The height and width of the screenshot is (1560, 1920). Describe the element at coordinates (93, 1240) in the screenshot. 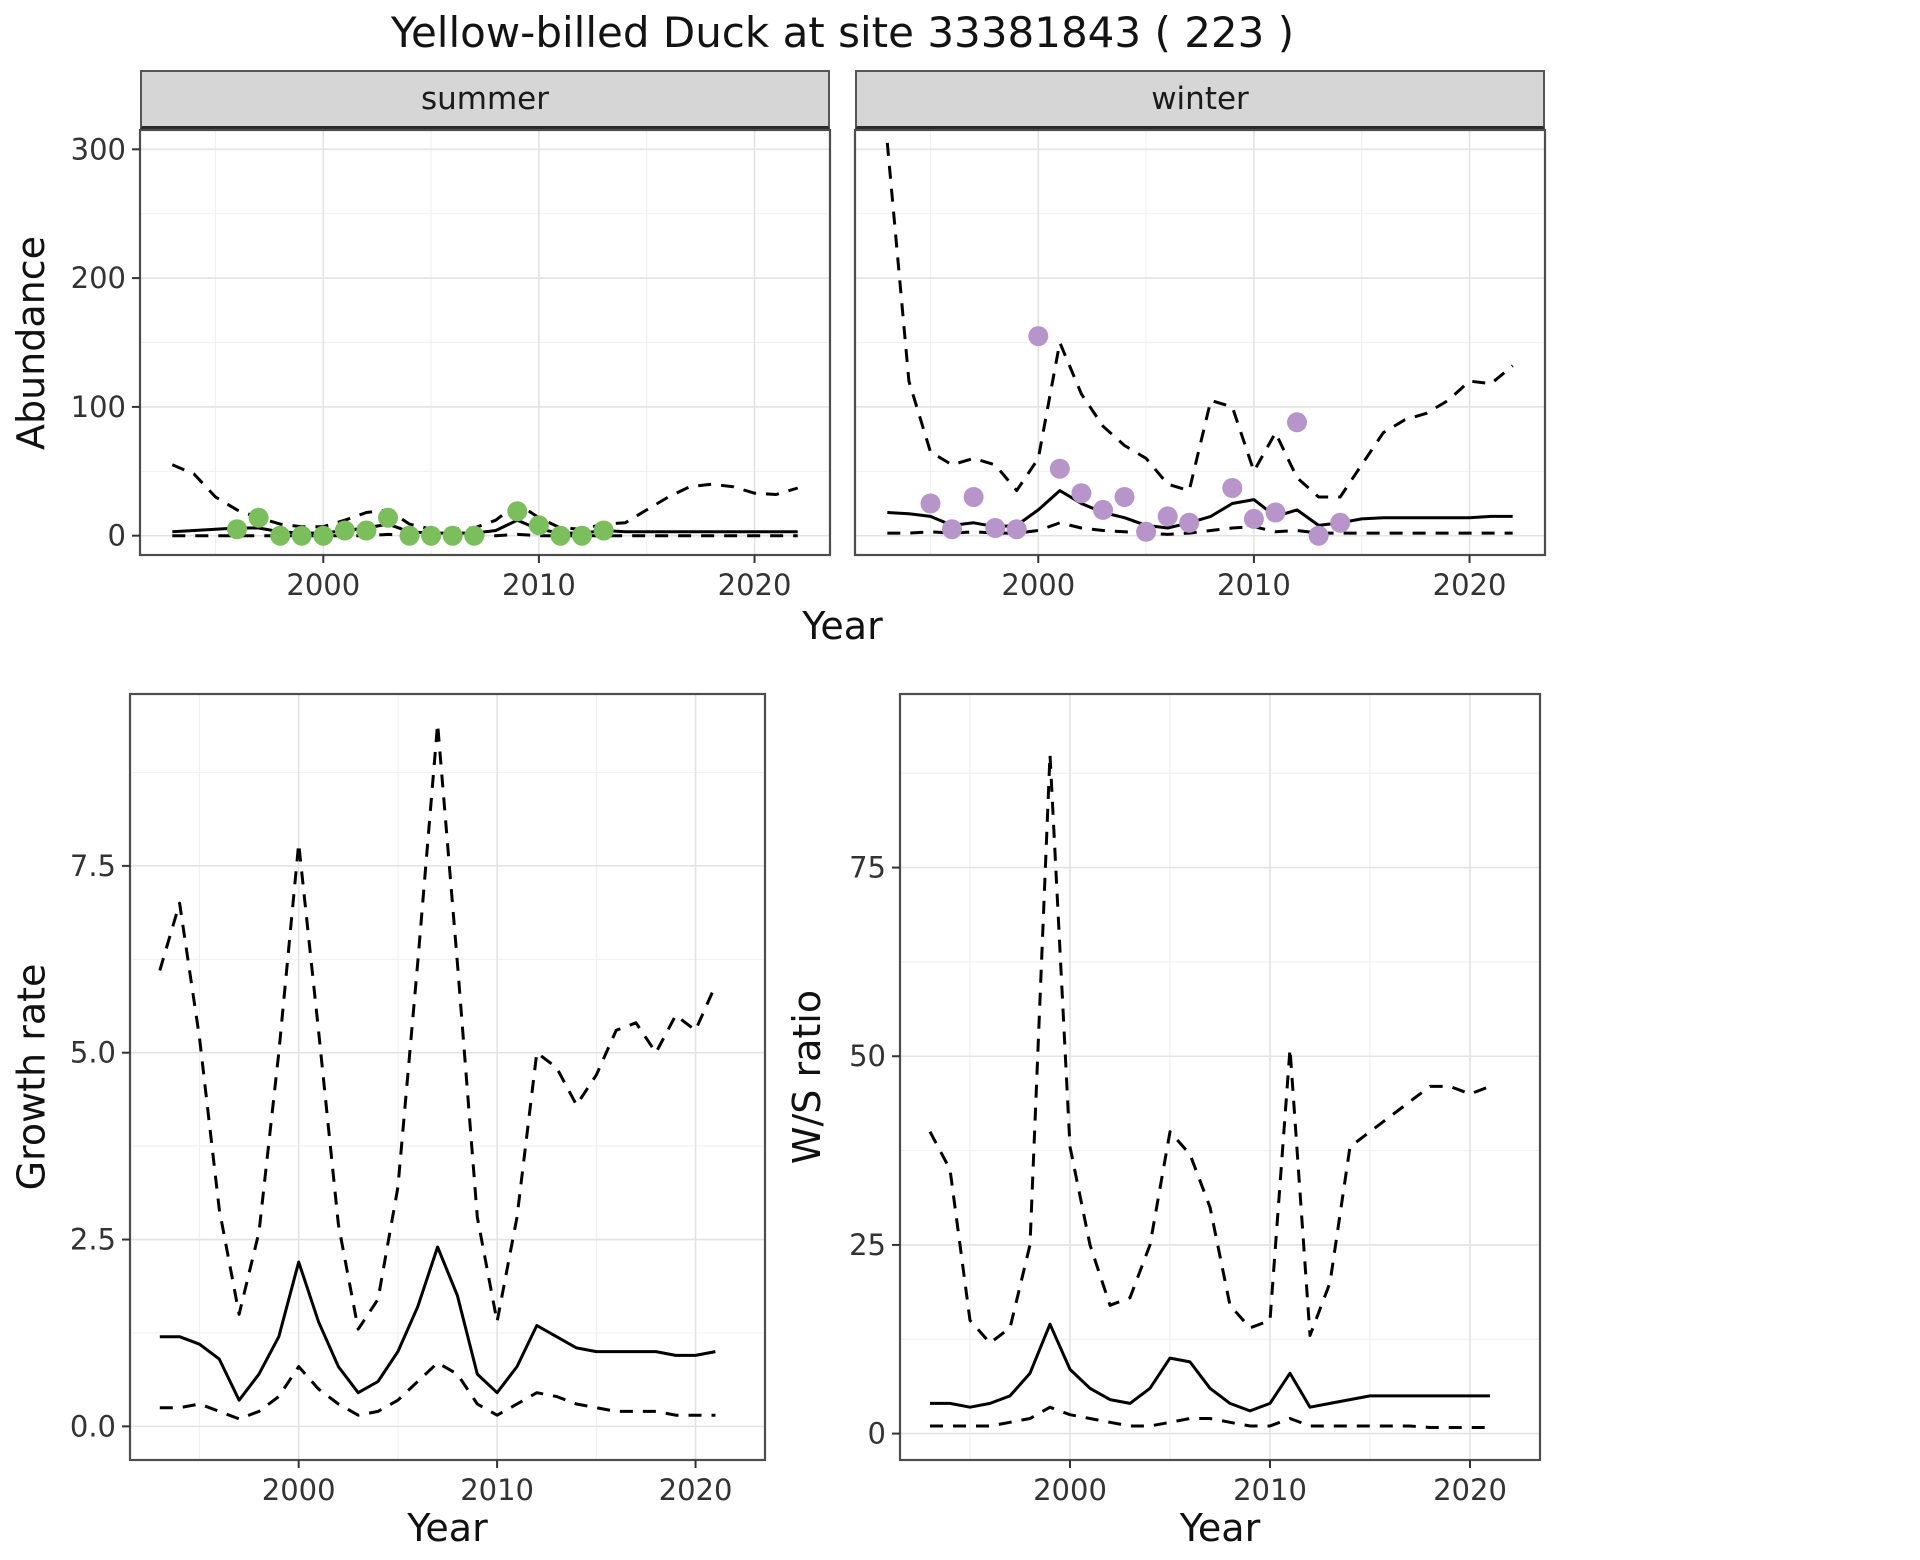

I see `y-tick-label: 2.5` at that location.